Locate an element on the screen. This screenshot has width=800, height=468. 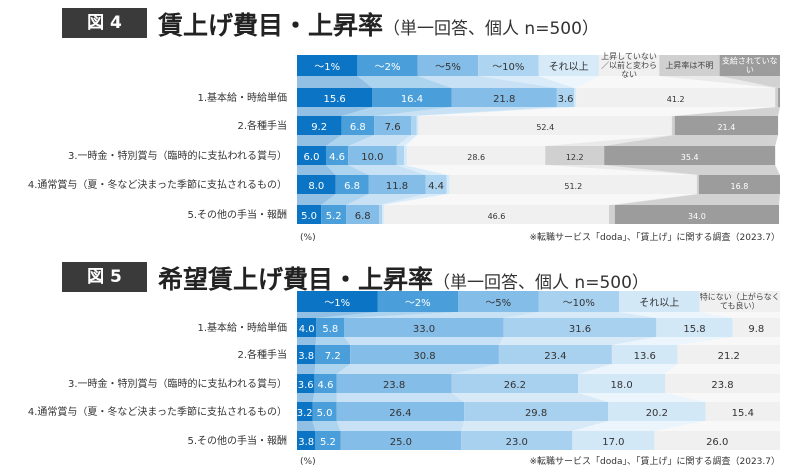
fig5-data-label: 5.2 is located at coordinates (328, 442).